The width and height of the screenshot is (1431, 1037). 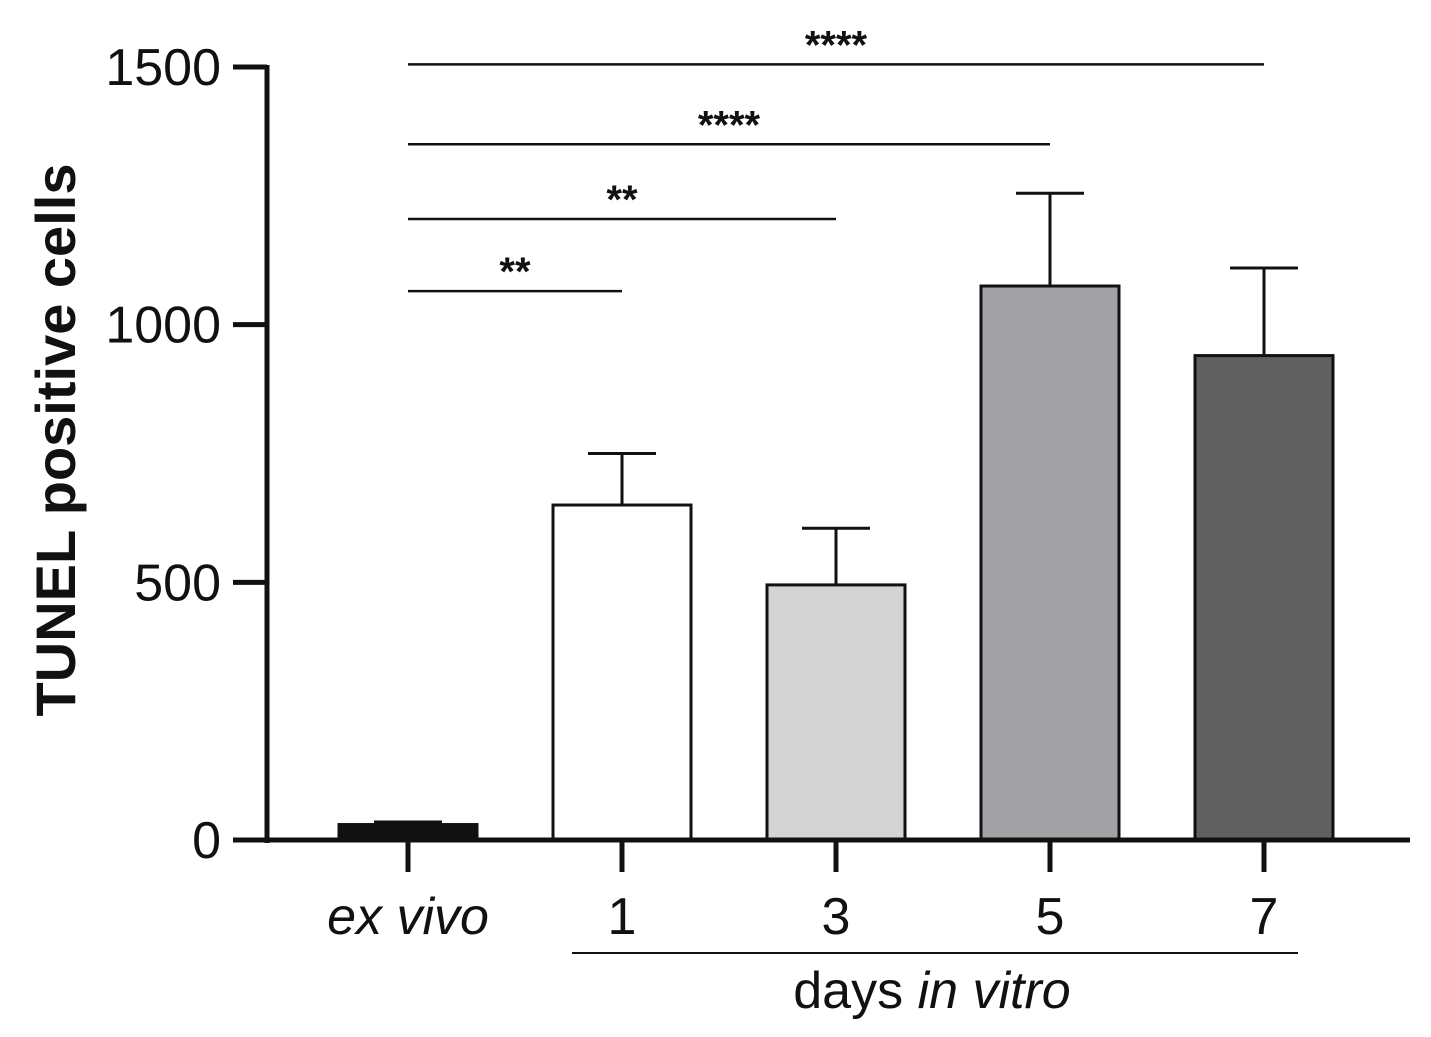 I want to click on y-axis-label: TUNEL positive cells, so click(x=55, y=440).